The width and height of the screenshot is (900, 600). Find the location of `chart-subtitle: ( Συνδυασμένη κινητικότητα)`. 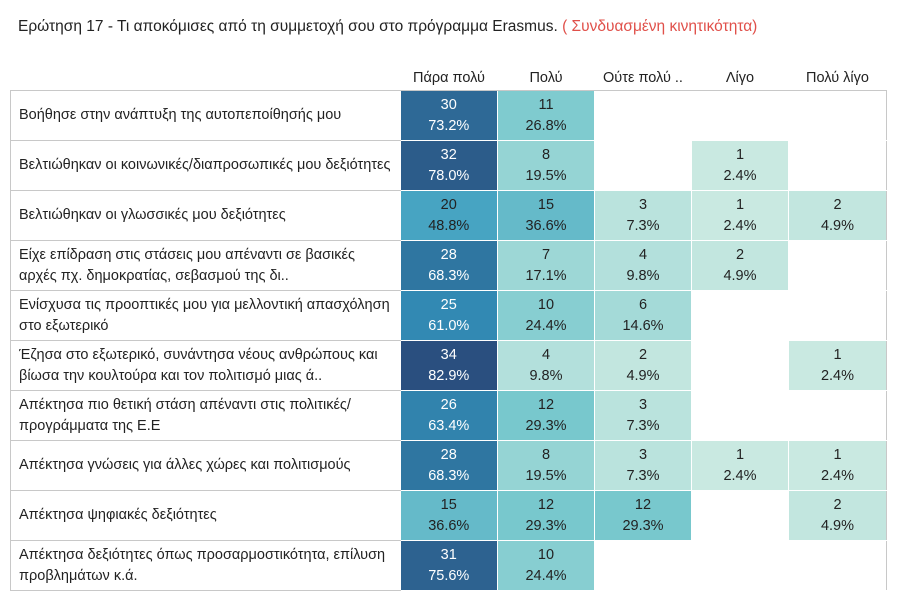

chart-subtitle: ( Συνδυασμένη κινητικότητα) is located at coordinates (660, 26).